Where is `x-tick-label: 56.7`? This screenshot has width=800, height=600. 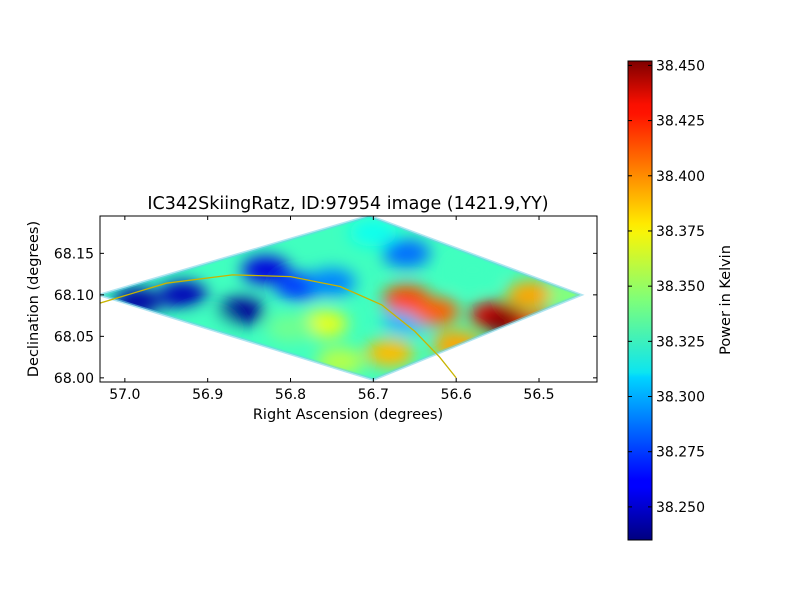
x-tick-label: 56.7 is located at coordinates (373, 395).